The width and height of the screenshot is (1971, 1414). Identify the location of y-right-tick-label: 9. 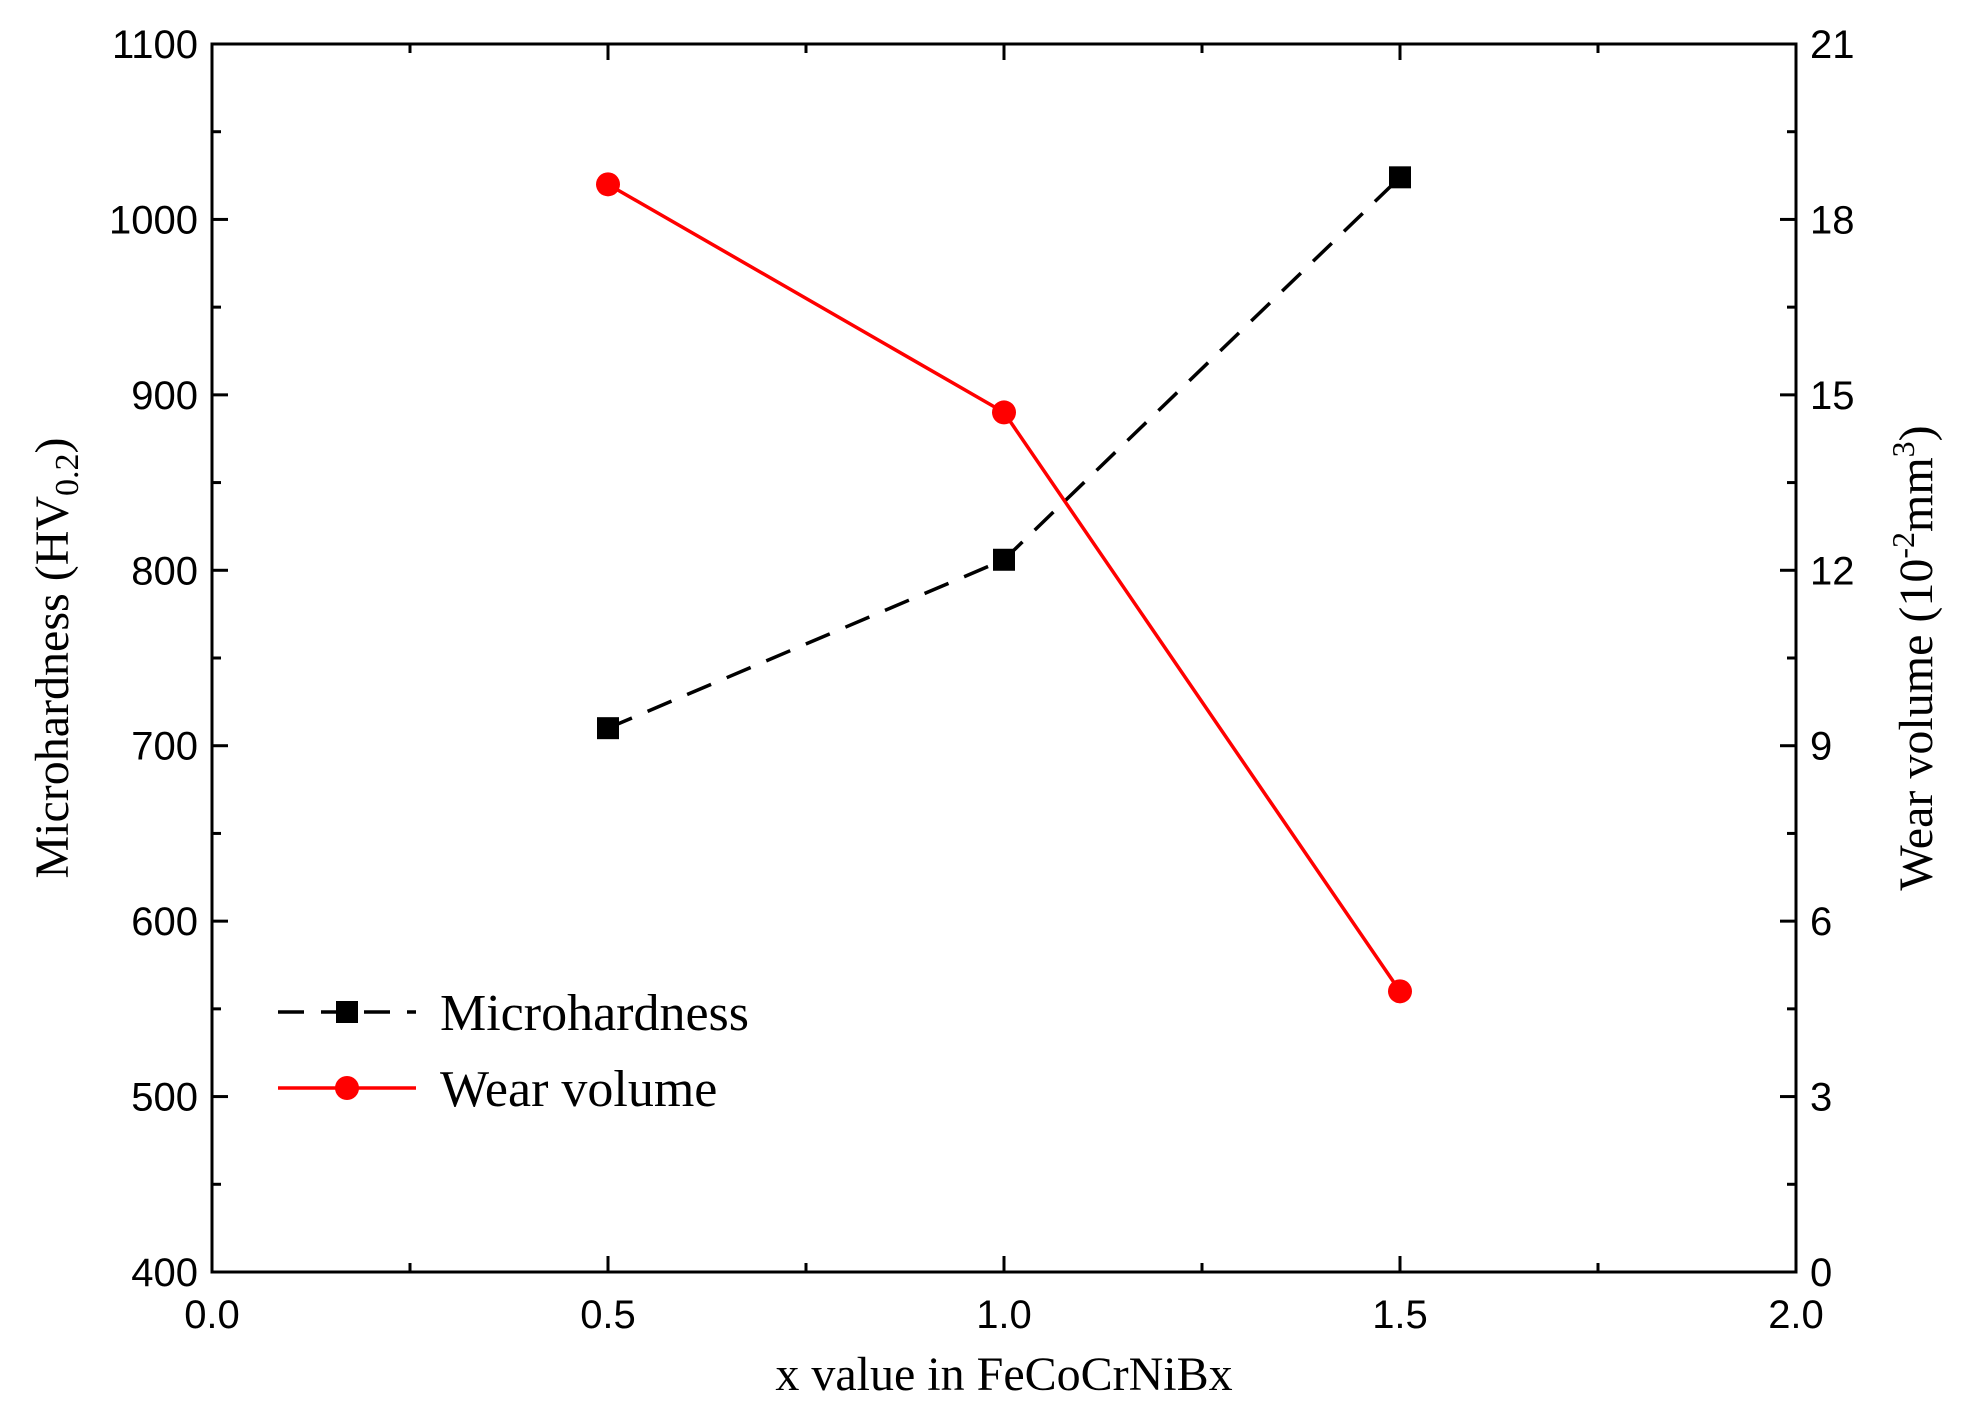
(1821, 747).